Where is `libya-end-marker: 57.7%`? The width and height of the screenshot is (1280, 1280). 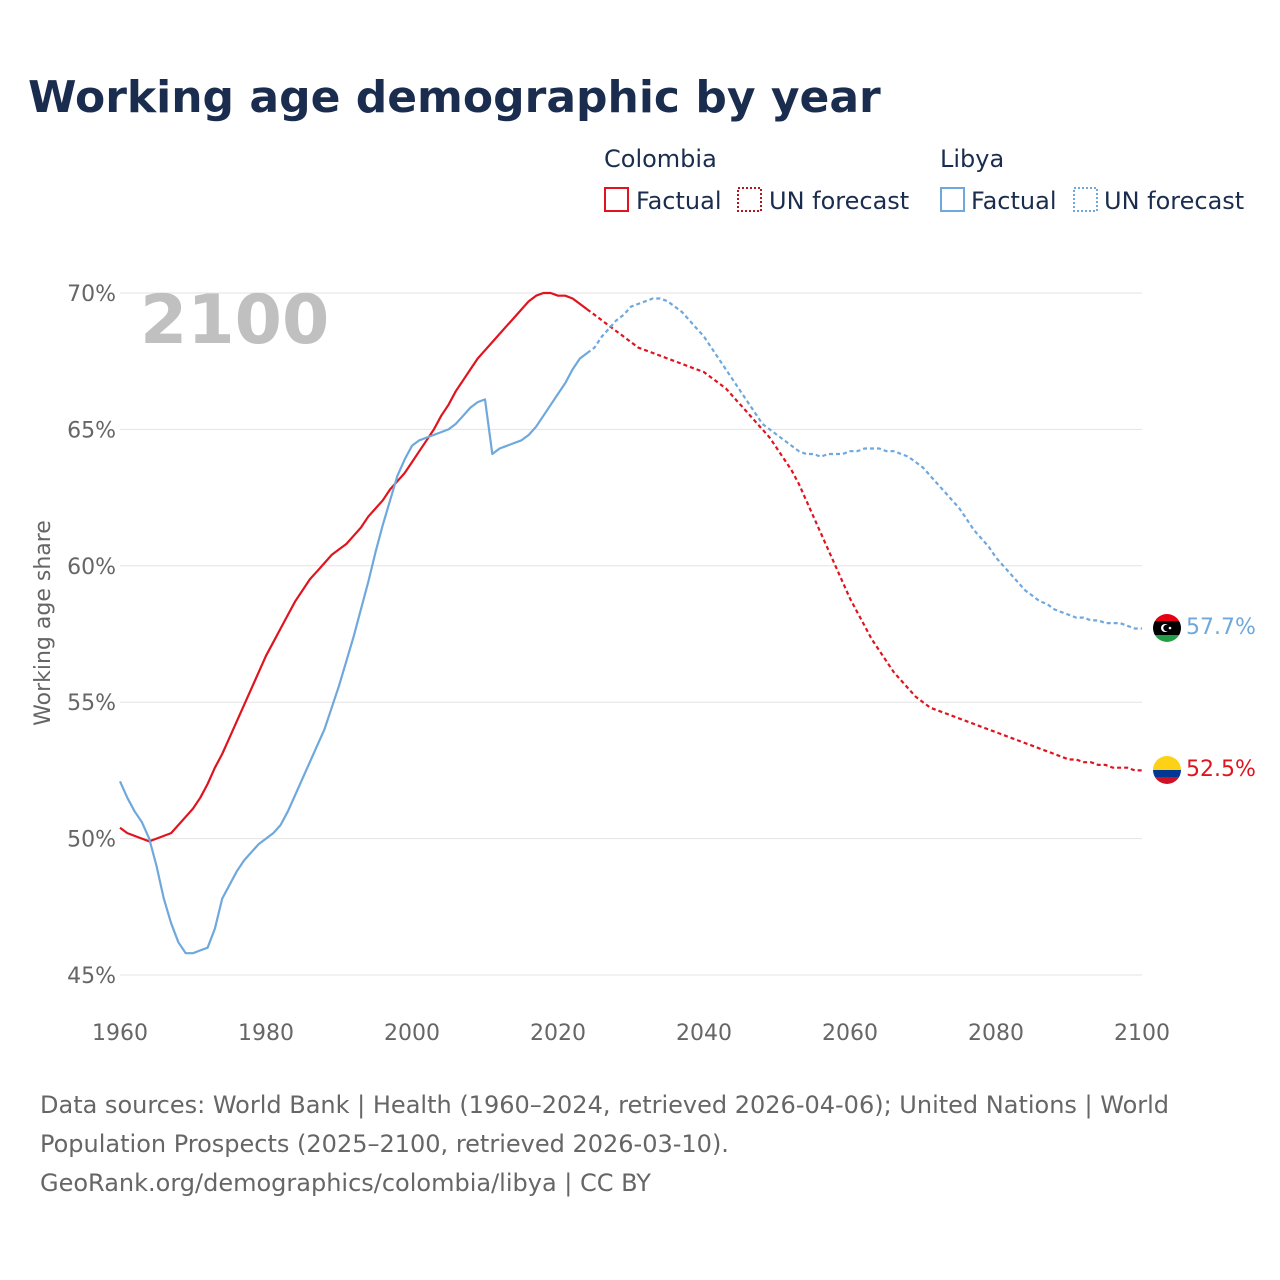
libya-end-marker: 57.7% is located at coordinates (1204, 628).